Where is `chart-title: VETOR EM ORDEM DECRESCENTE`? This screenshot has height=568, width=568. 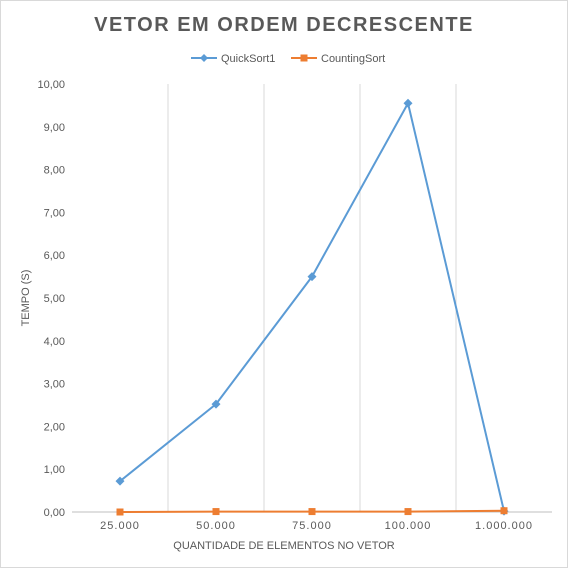 chart-title: VETOR EM ORDEM DECRESCENTE is located at coordinates (284, 25).